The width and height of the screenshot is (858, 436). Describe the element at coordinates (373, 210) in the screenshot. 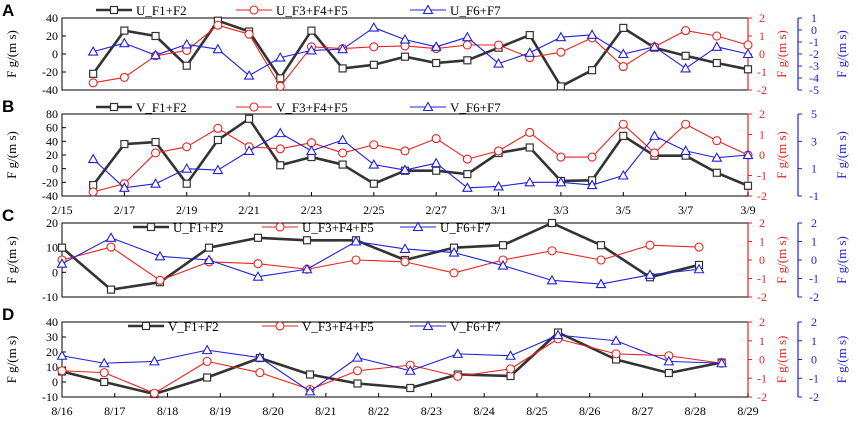

I see `panel-b-x-tick-label: 2/25` at that location.